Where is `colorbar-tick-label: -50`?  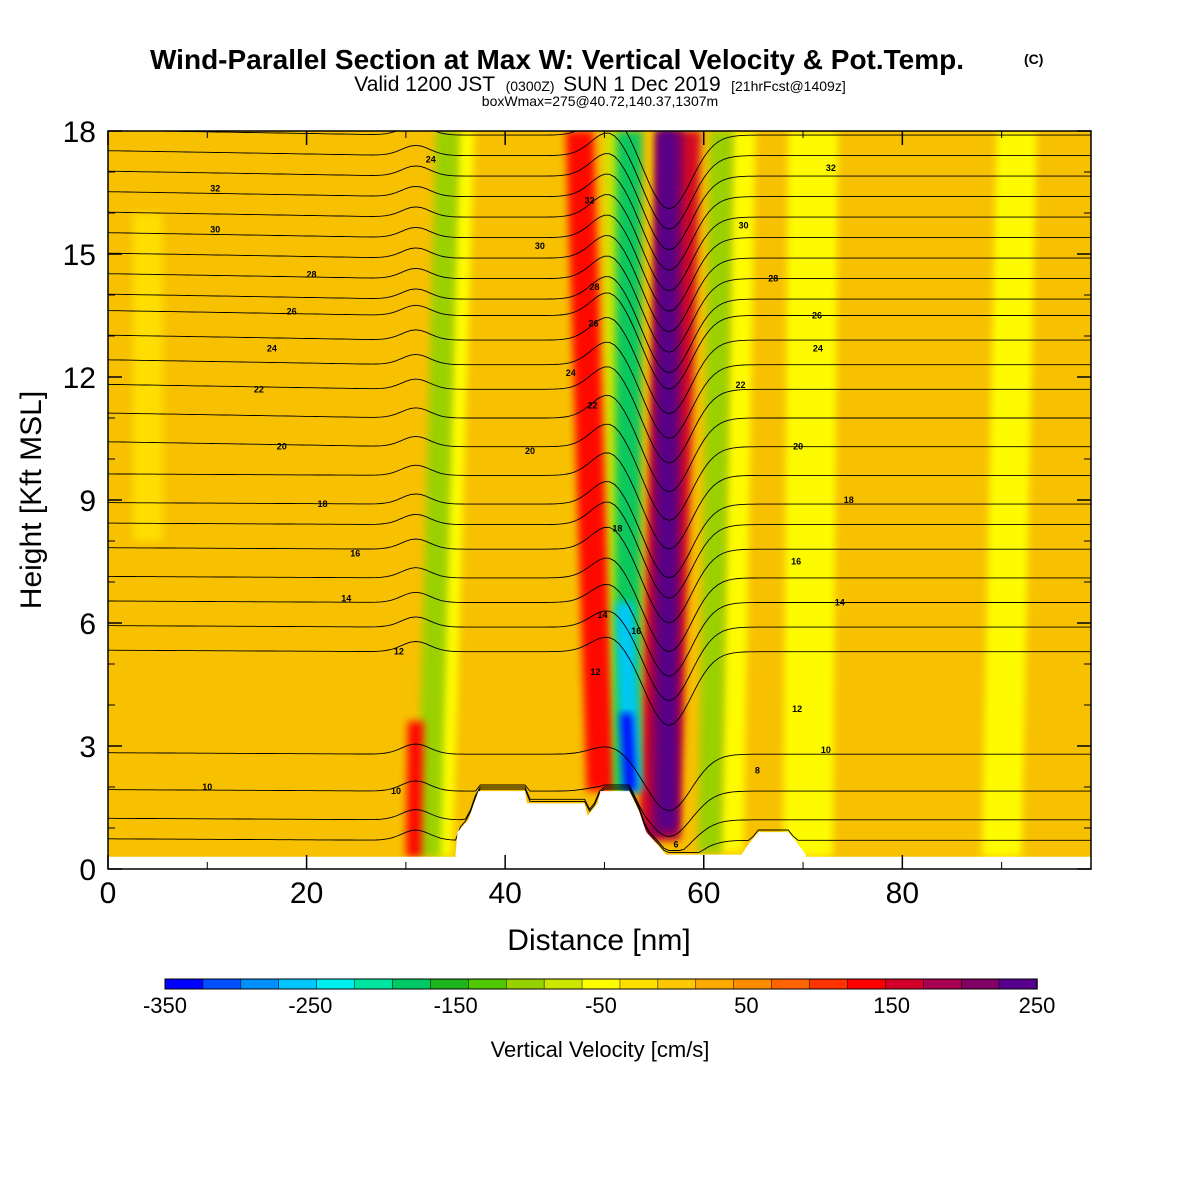 colorbar-tick-label: -50 is located at coordinates (601, 1005).